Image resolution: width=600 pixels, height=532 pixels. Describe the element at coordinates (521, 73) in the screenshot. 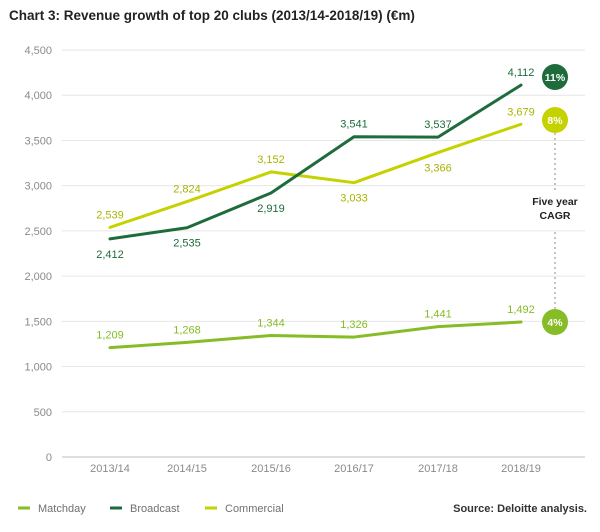

I see `data-label: 4,112` at that location.